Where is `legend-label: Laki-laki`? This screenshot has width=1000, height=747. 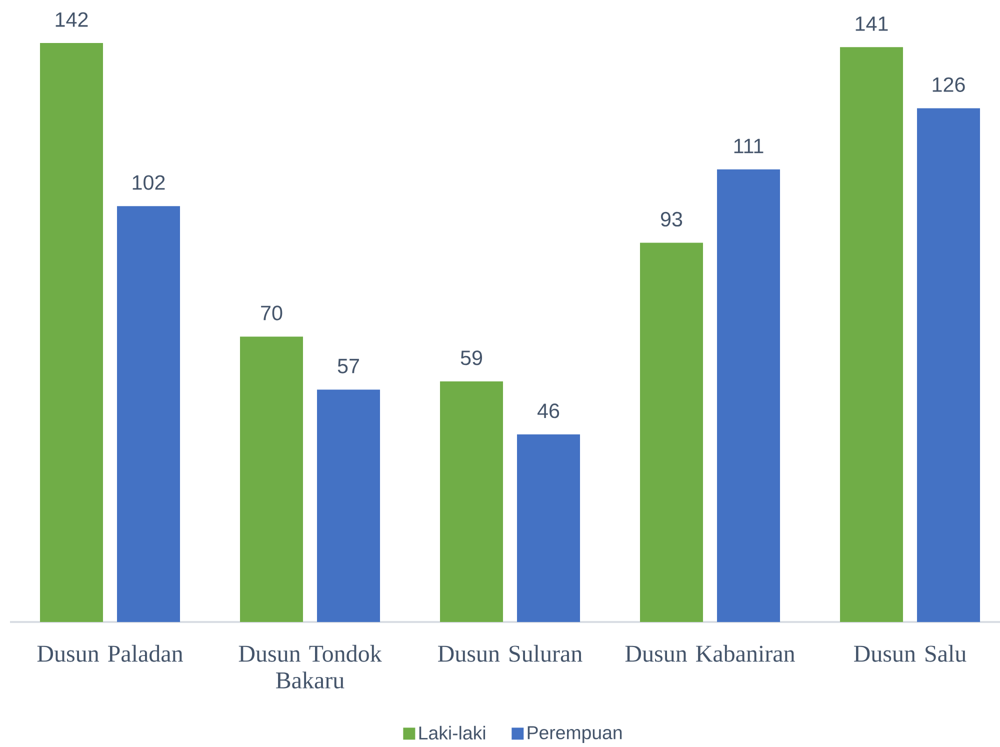
legend-label: Laki-laki is located at coordinates (452, 733).